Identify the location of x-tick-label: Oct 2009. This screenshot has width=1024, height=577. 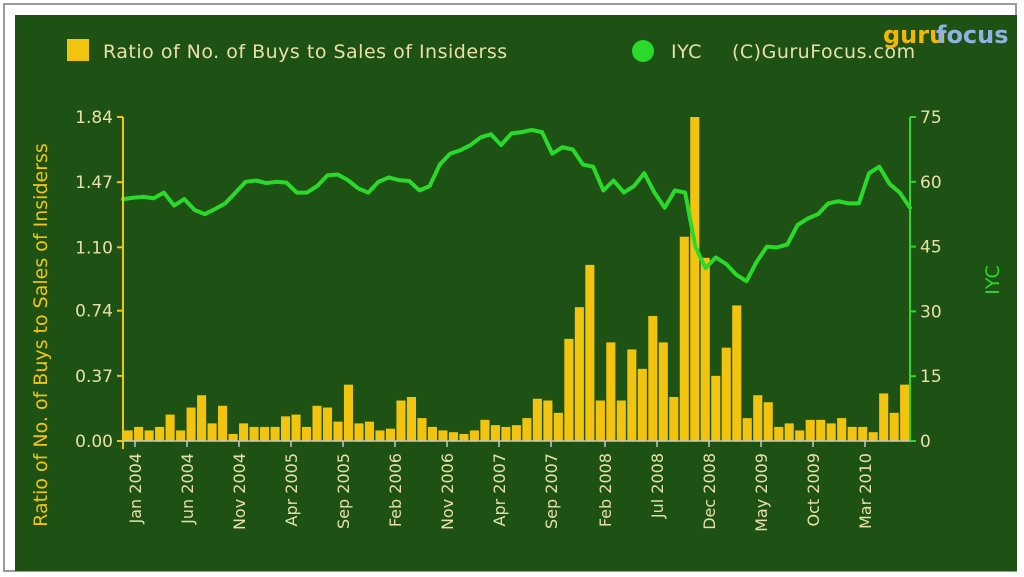
(813, 489).